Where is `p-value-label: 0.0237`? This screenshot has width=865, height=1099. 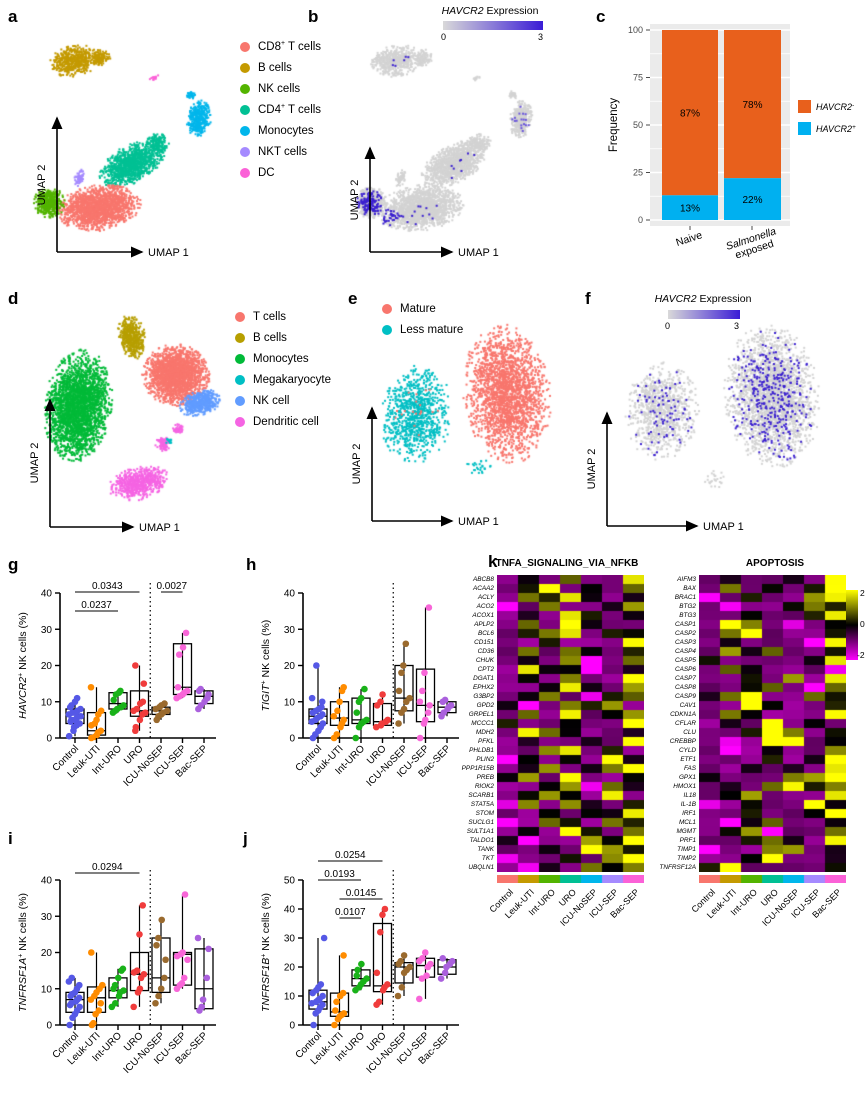
p-value-label: 0.0237 is located at coordinates (96, 605).